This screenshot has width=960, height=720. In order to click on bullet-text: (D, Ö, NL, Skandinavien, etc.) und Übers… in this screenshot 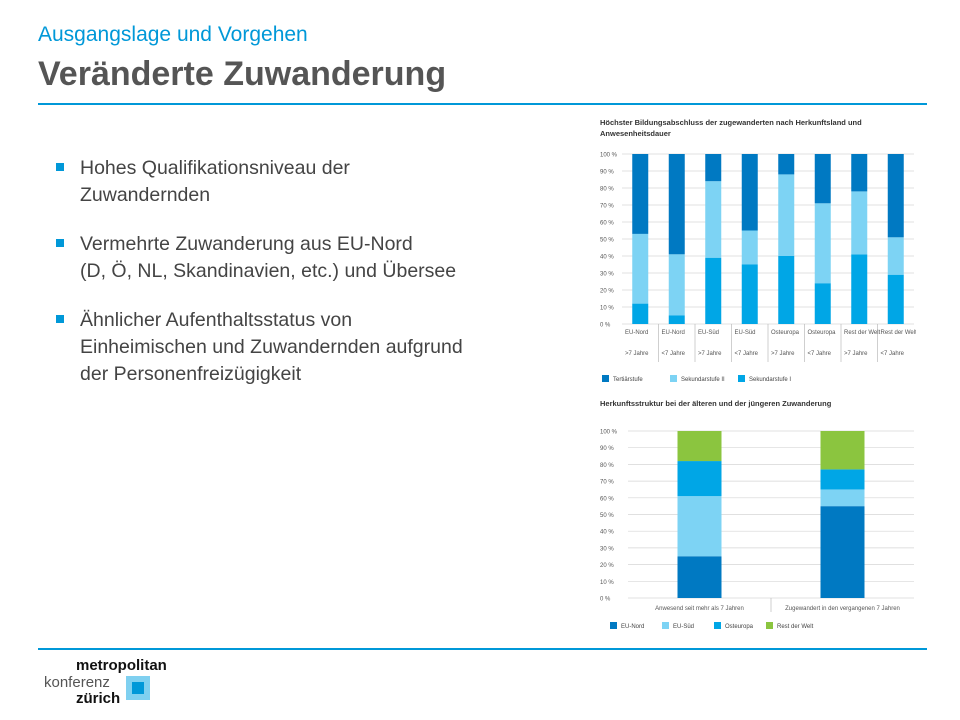, I will do `click(268, 271)`.